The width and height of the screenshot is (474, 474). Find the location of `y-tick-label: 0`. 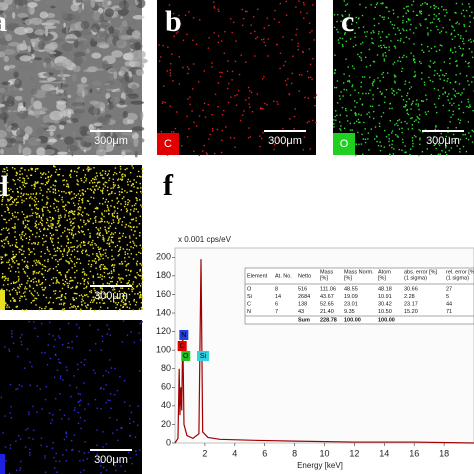

y-tick-label: 0 is located at coordinates (168, 442).